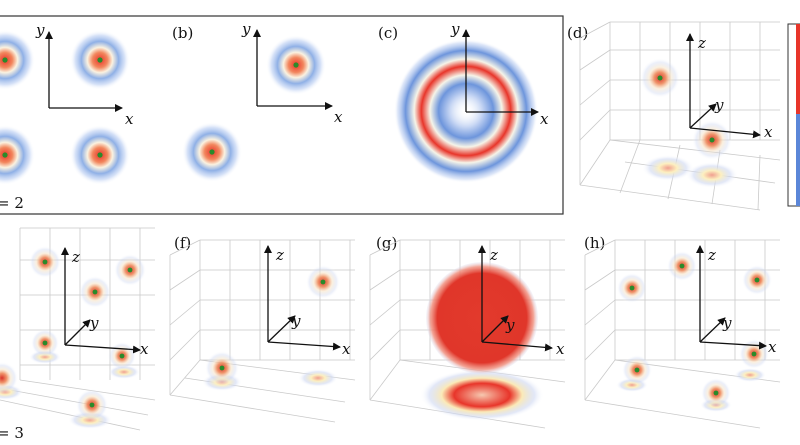 This screenshot has width=800, height=445. Describe the element at coordinates (12, 433) in the screenshot. I see `dimension-label: = 3` at that location.